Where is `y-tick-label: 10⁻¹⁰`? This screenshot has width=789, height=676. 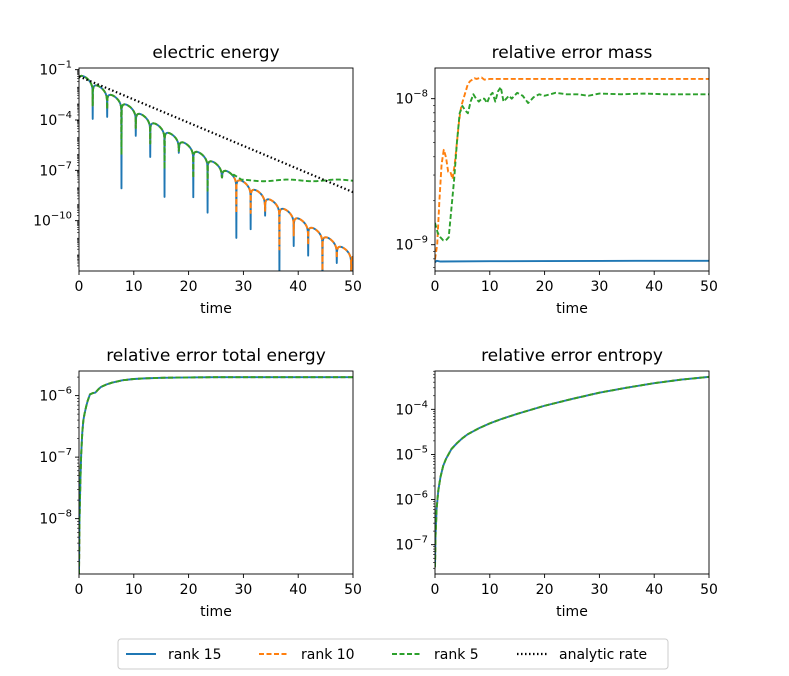 y-tick-label: 10⁻¹⁰ is located at coordinates (52, 220).